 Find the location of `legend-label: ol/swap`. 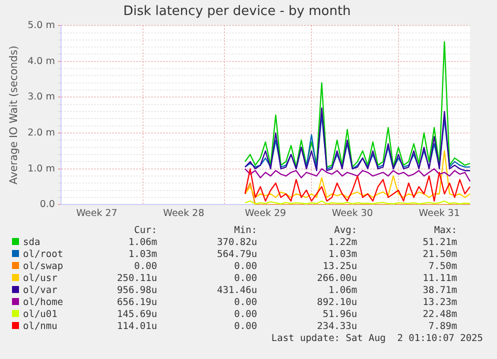

legend-label: ol/swap is located at coordinates (43, 267).